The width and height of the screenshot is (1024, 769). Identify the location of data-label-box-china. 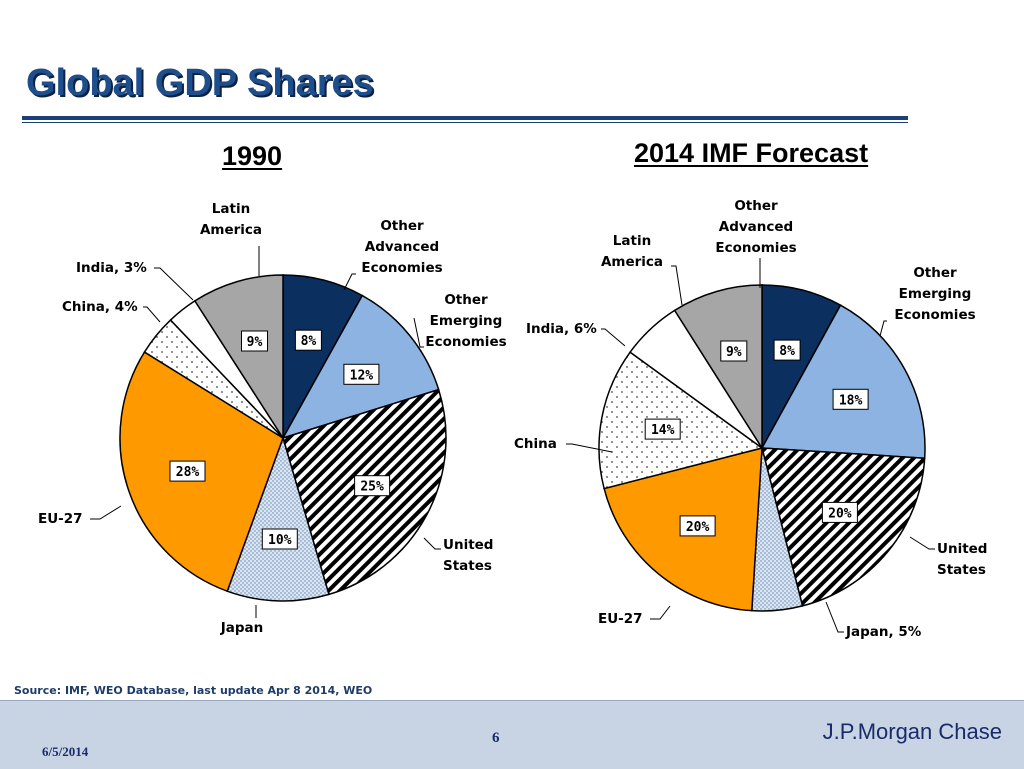
(662, 429).